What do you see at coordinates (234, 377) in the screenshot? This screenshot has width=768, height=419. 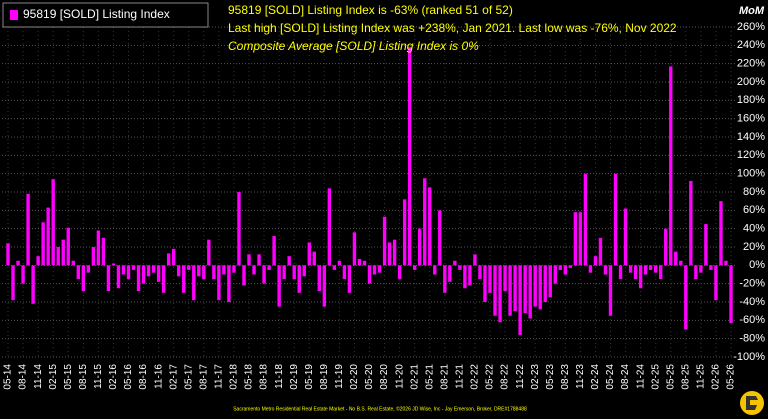 I see `x-tick-label: 02-18` at bounding box center [234, 377].